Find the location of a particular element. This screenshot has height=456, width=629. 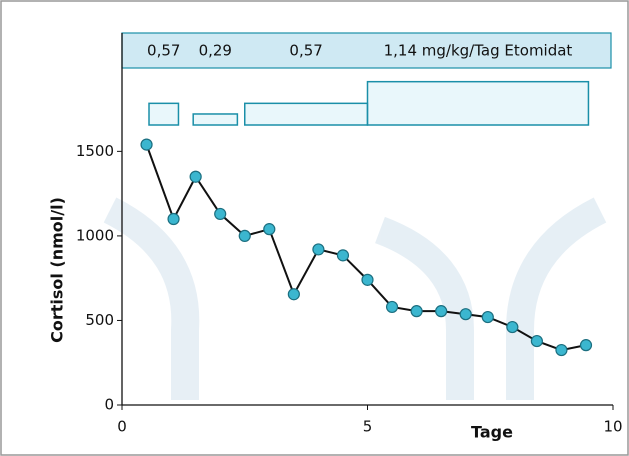

dose-band is located at coordinates (366, 50).